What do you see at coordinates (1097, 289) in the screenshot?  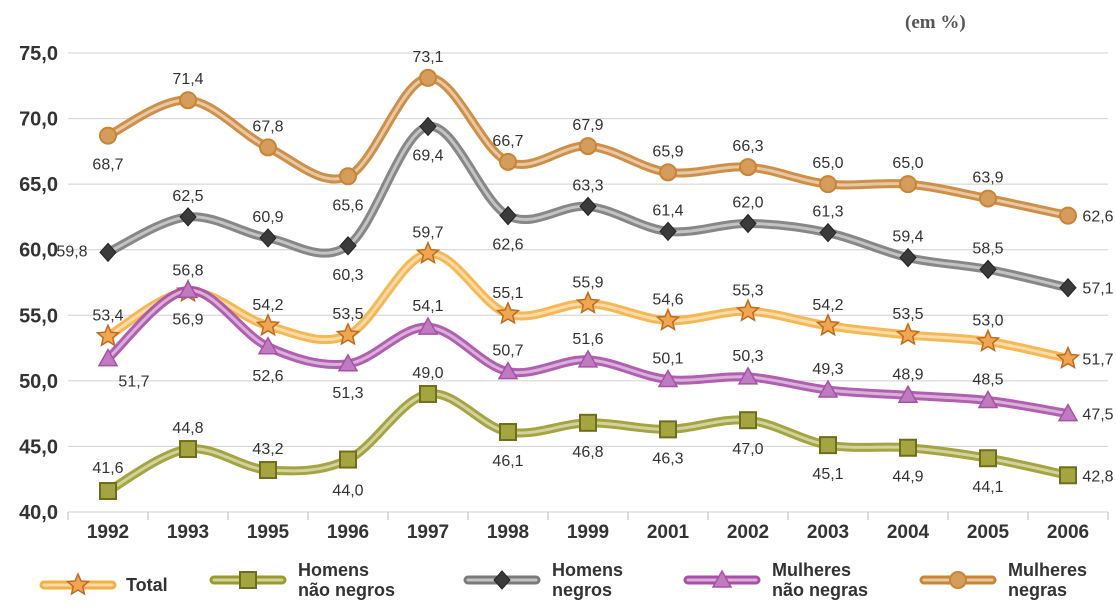 I see `data-label: 57,1` at bounding box center [1097, 289].